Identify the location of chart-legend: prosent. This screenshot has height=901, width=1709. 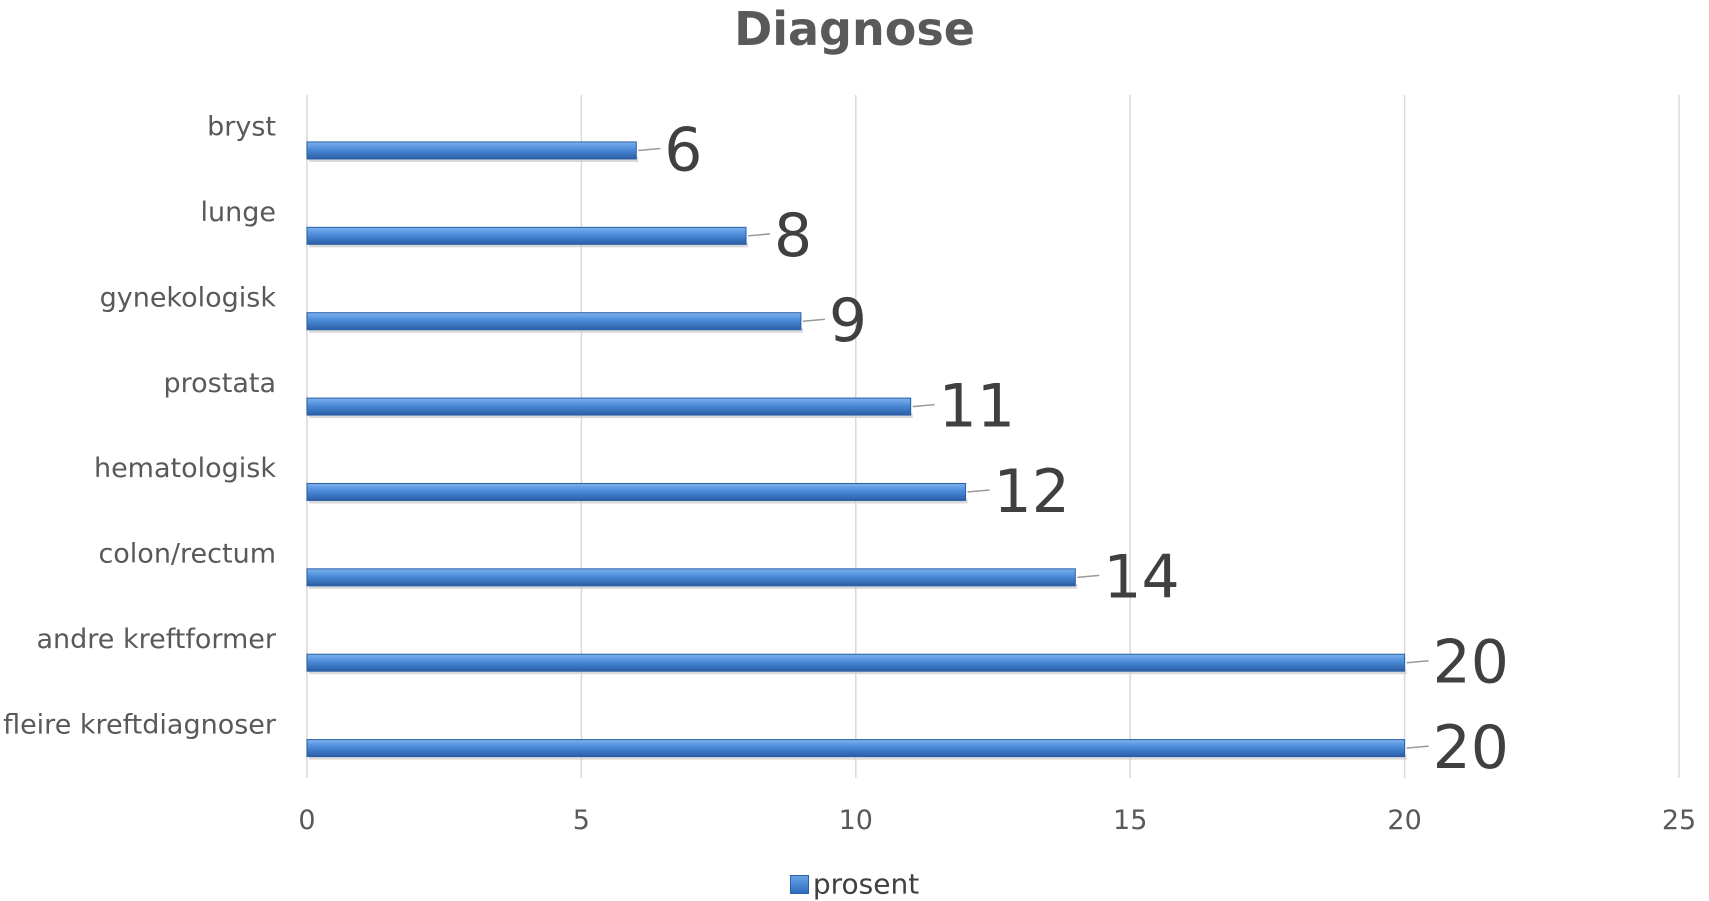
(854, 883).